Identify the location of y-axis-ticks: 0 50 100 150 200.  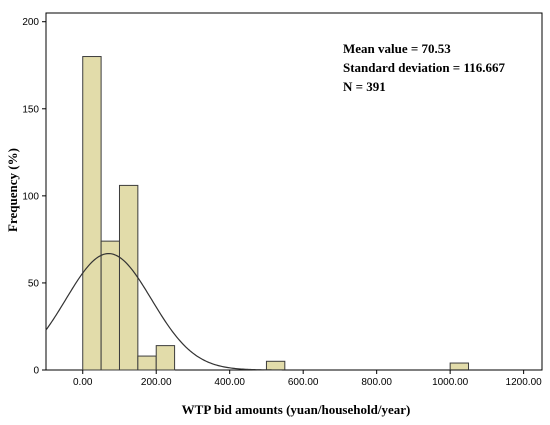
(34, 197).